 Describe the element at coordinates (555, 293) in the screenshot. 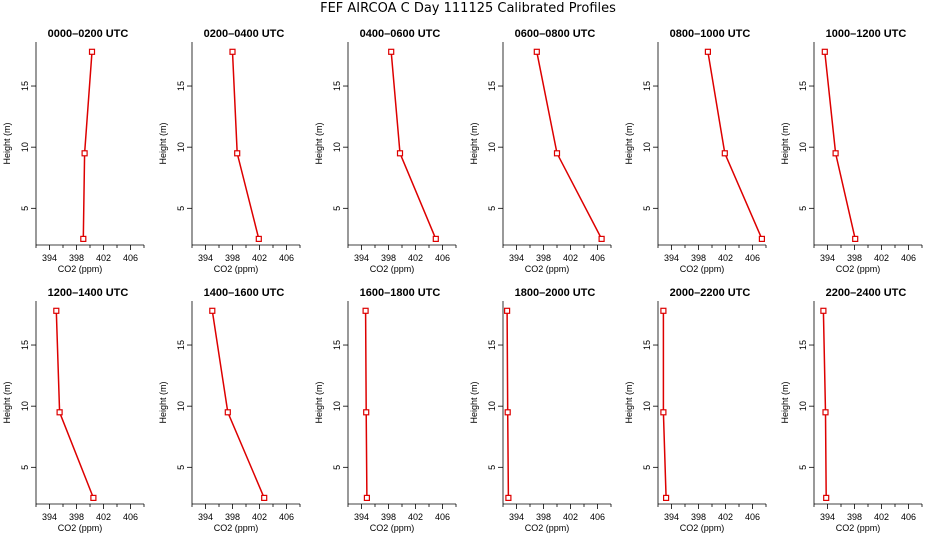

I see `panel-title: 1800–2000 UTC` at that location.